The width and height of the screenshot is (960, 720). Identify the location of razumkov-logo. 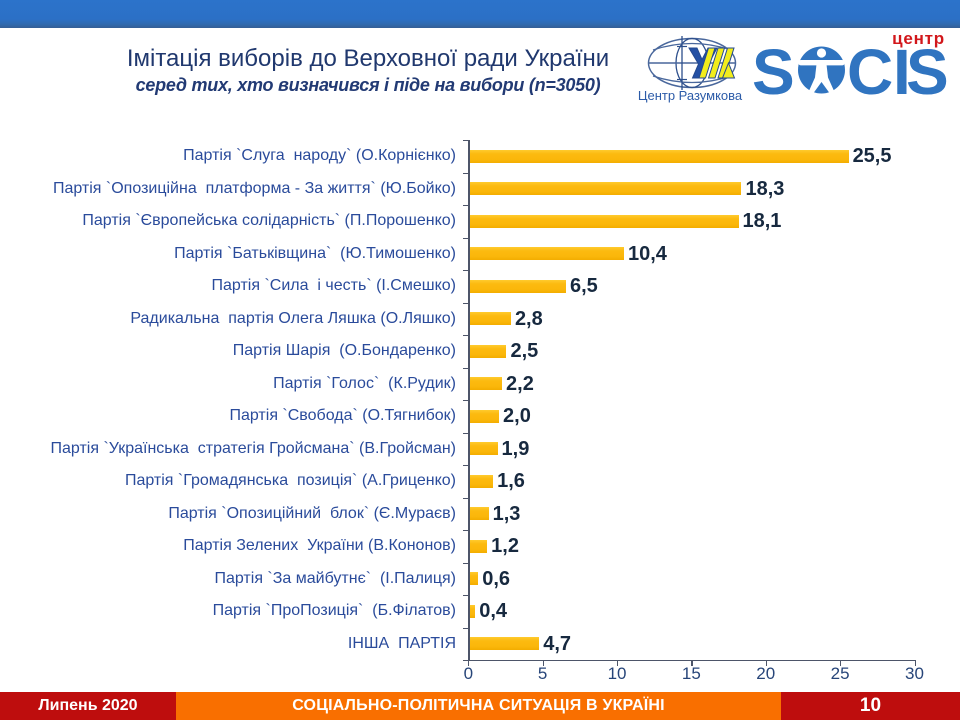
(700, 71).